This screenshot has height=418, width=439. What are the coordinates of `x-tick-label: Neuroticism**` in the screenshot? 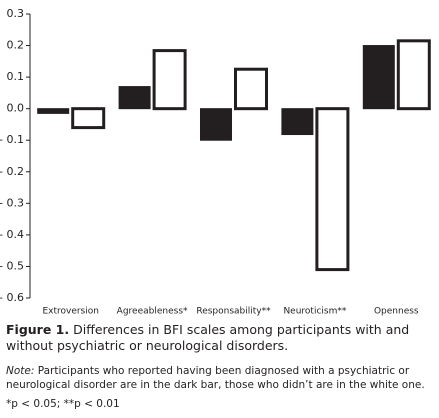 It's located at (314, 312).